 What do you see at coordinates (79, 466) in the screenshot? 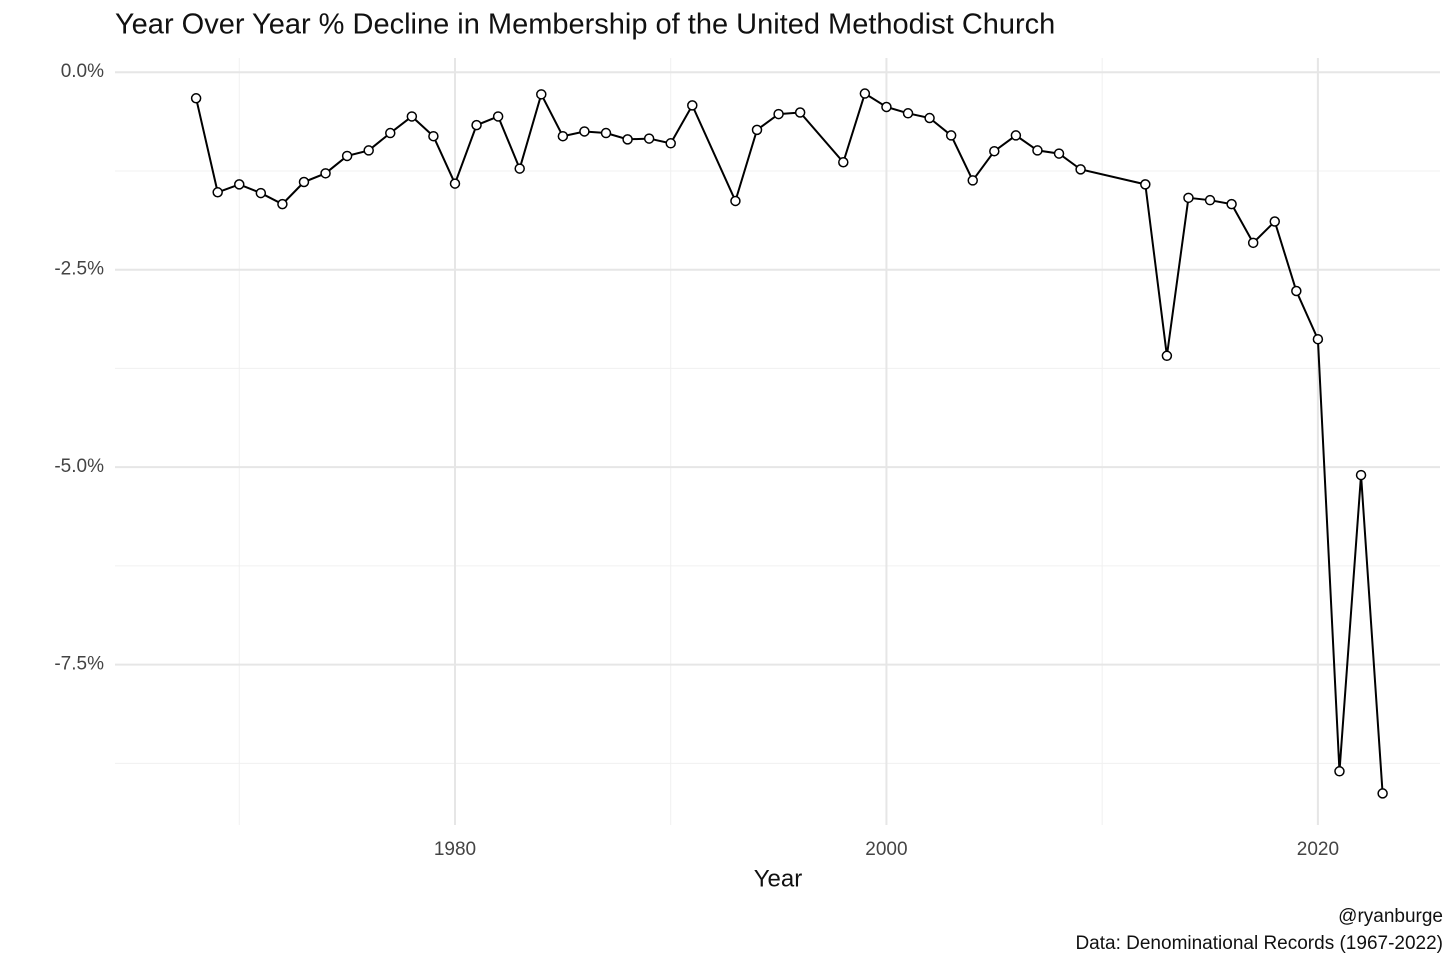
I see `y-tick-label: -5.0%` at bounding box center [79, 466].